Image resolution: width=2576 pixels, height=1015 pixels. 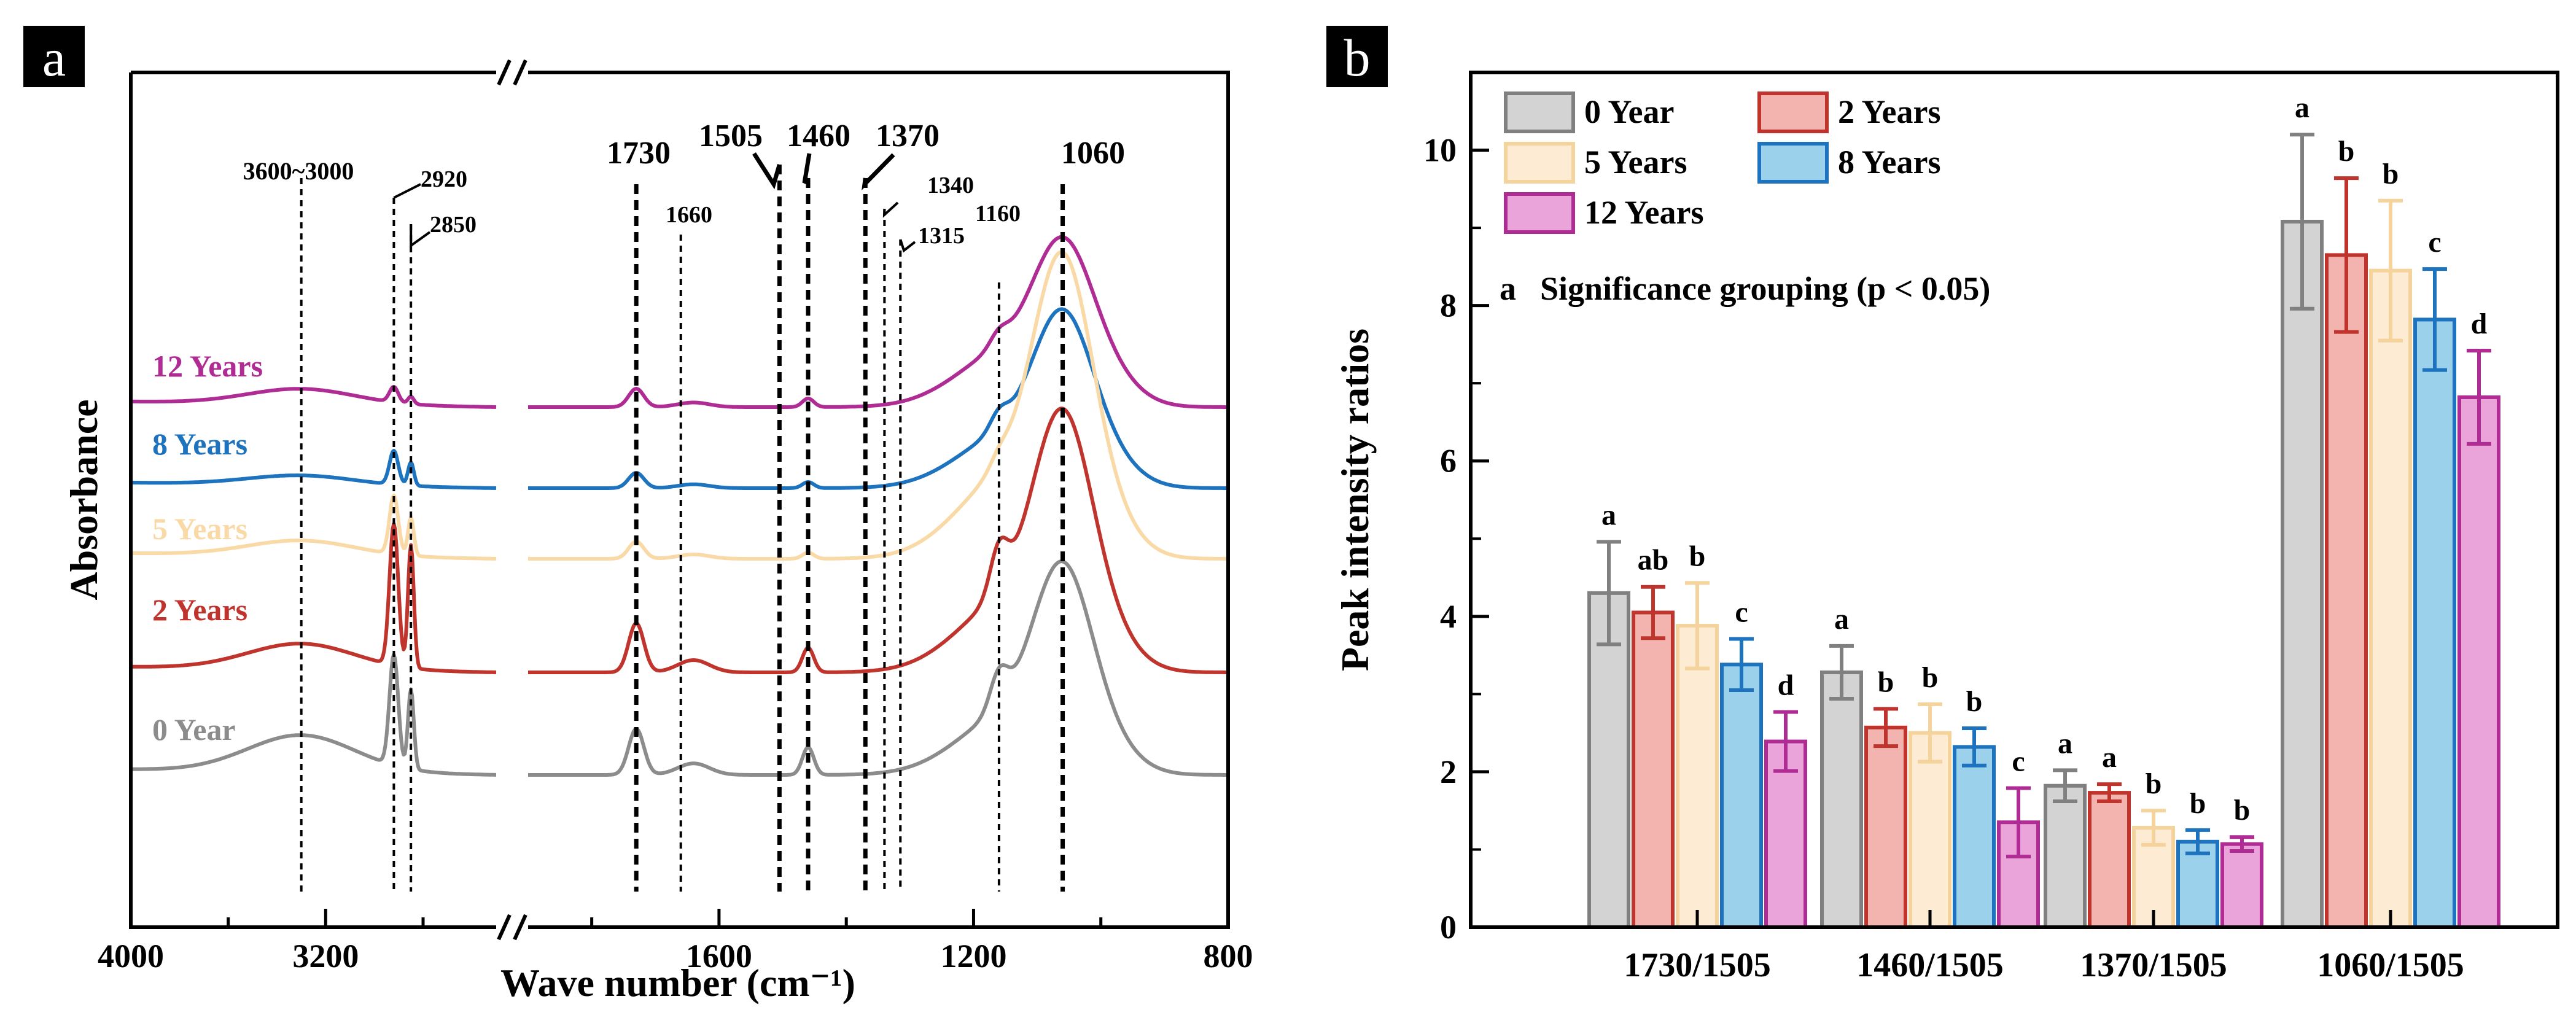 What do you see at coordinates (639, 153) in the screenshot?
I see `peak-label: 1730` at bounding box center [639, 153].